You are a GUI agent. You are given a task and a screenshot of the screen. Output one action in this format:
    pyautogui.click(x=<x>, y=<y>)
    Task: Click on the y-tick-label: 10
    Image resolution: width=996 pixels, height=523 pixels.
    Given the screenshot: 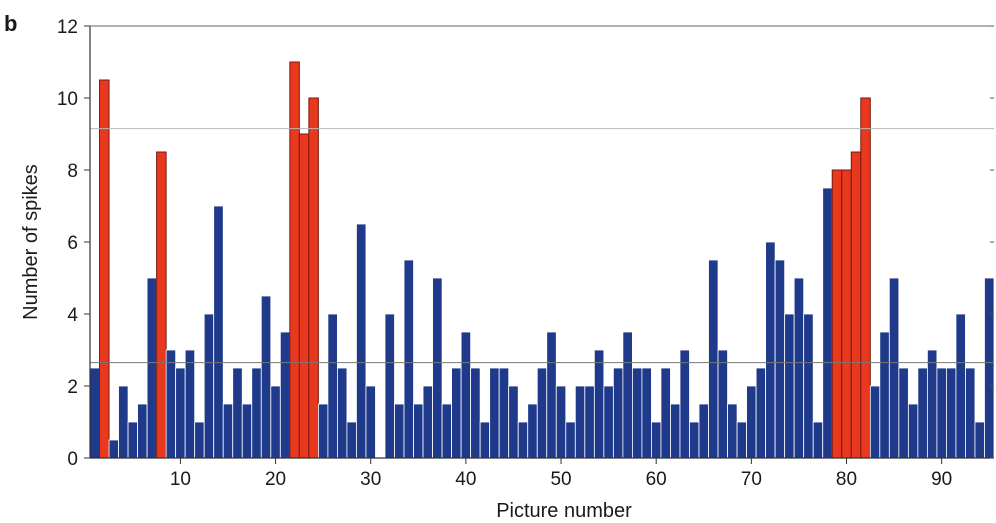 What is the action you would take?
    pyautogui.click(x=67, y=99)
    